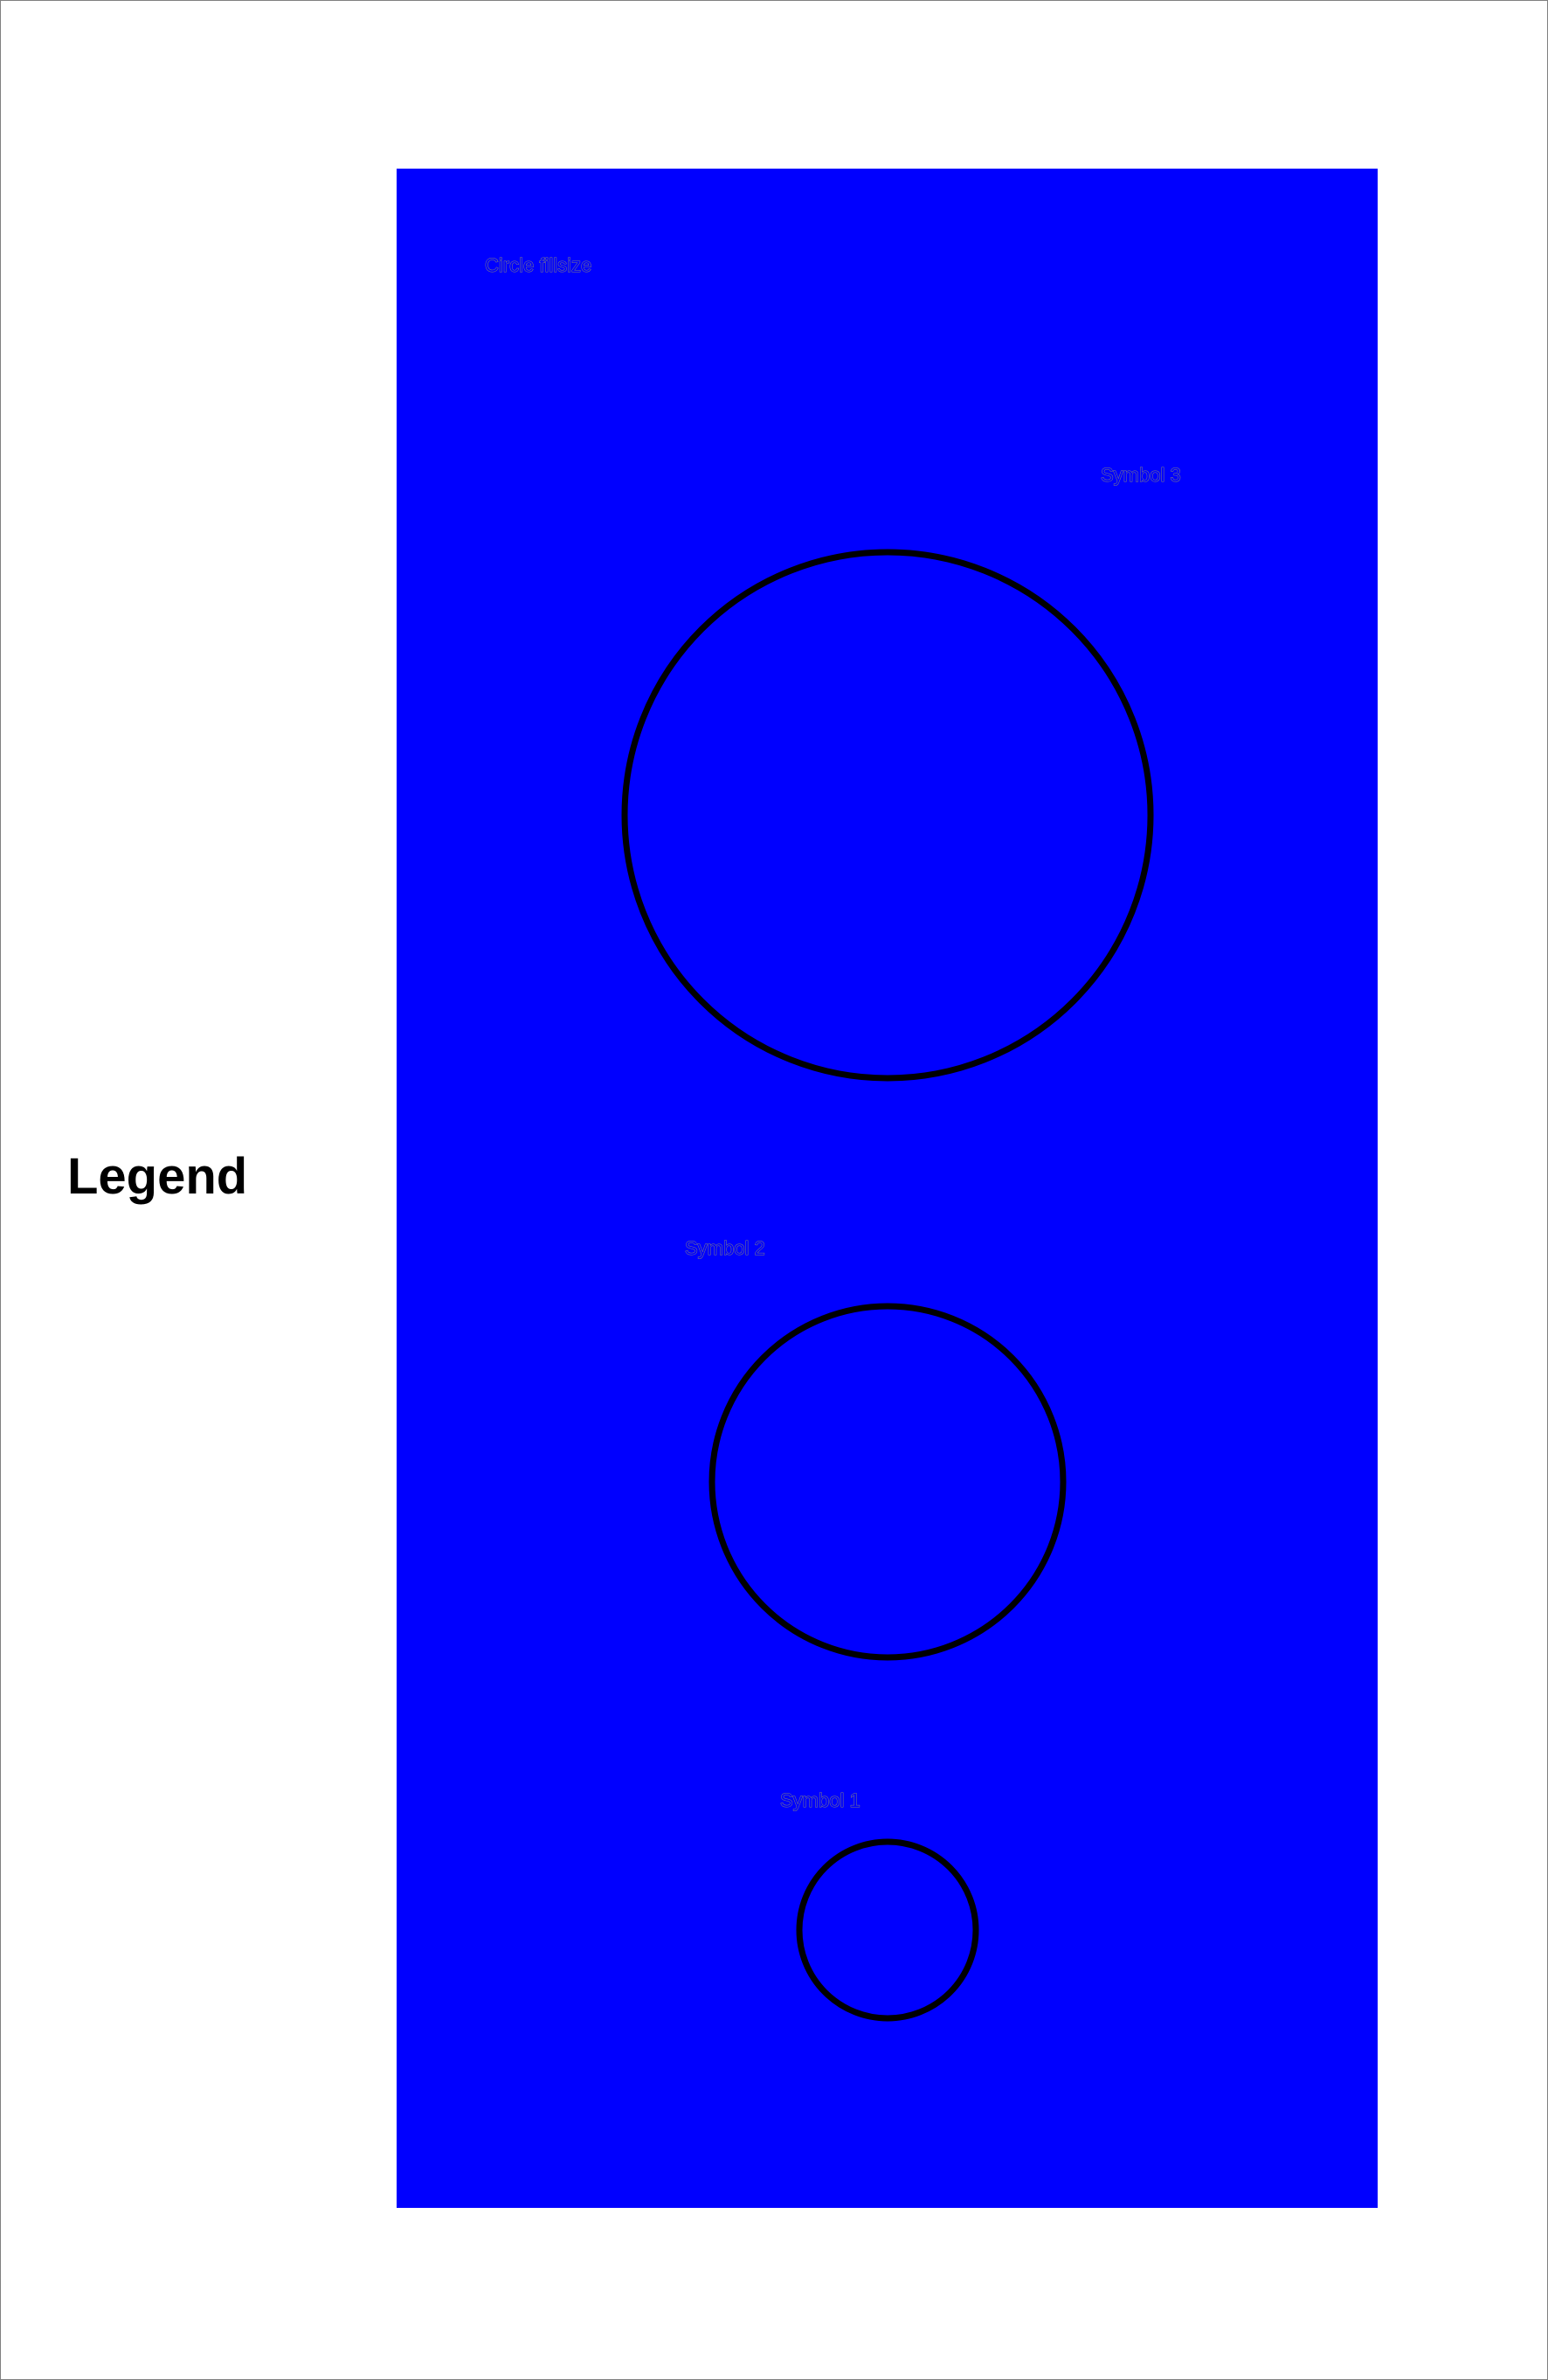  Describe the element at coordinates (820, 1800) in the screenshot. I see `symbol-1-label: Symbol 1` at that location.